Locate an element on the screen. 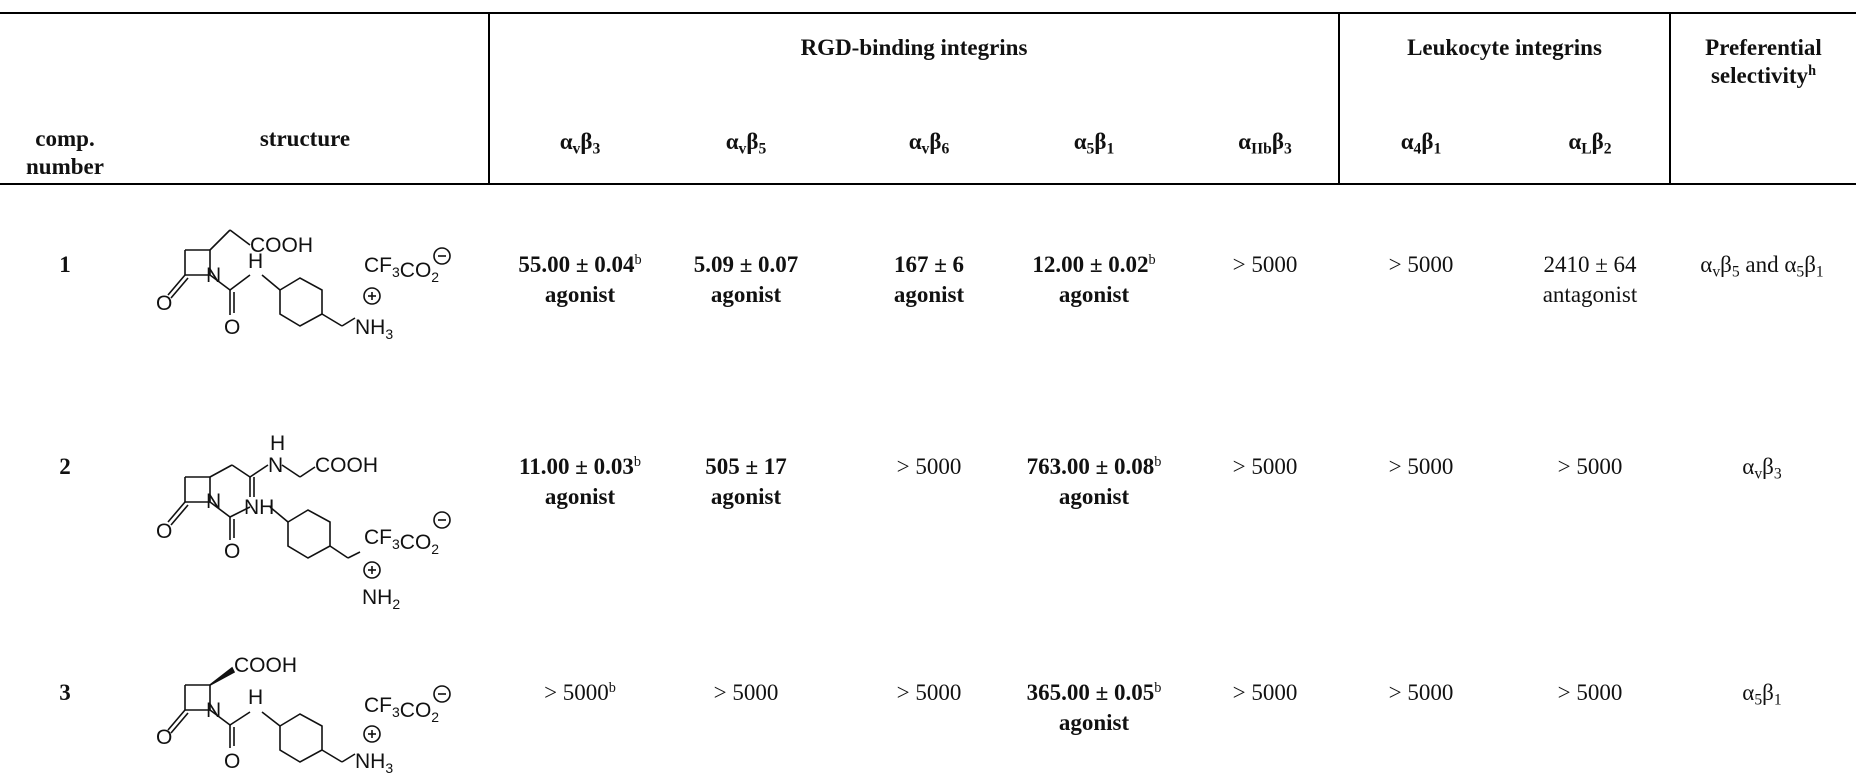 The image size is (1856, 775). column-divider-rgd-leukocyte is located at coordinates (1339, 98).